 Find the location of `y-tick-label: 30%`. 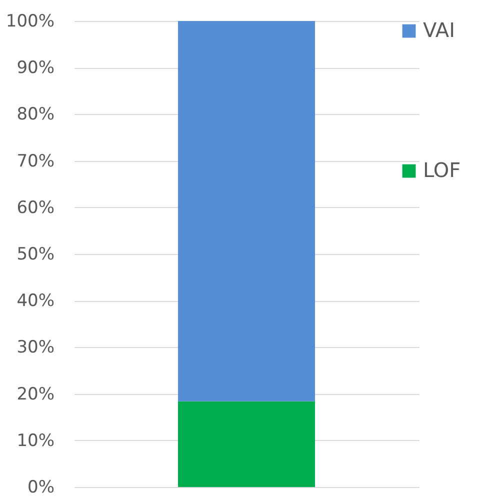

y-tick-label: 30% is located at coordinates (35, 348).